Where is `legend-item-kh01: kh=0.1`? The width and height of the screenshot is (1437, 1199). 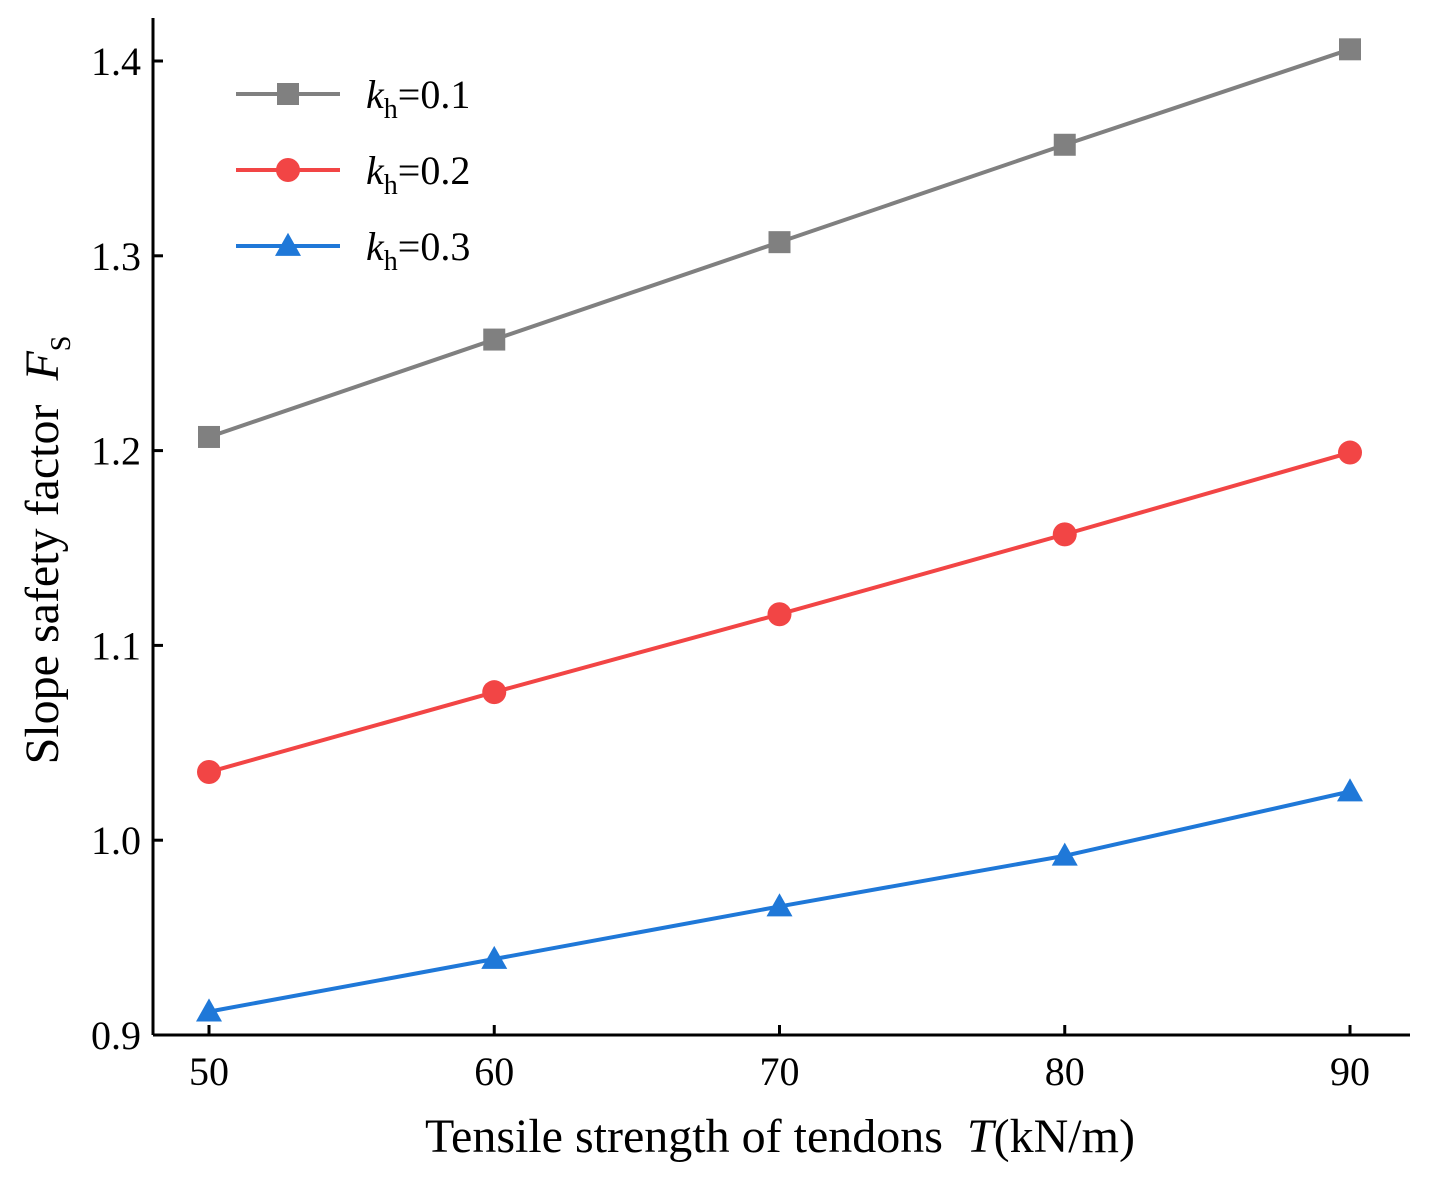 legend-item-kh01: kh=0.1 is located at coordinates (353, 98).